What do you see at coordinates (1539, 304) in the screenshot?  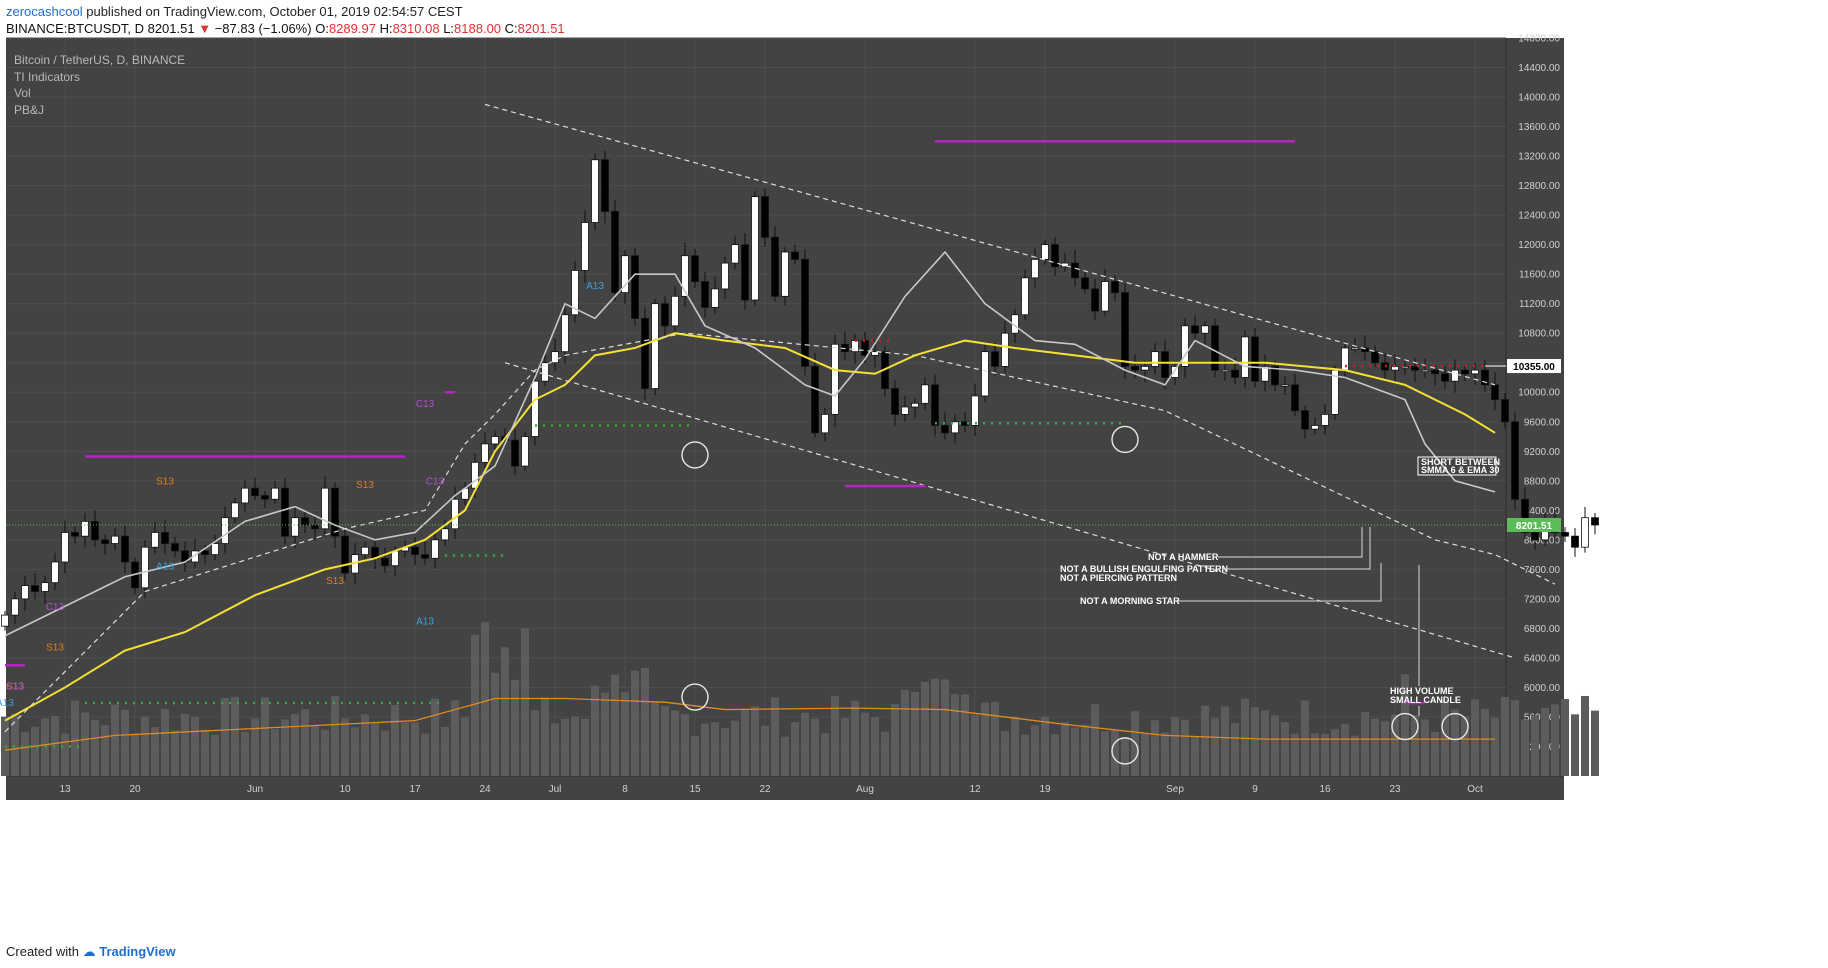 I see `y-tick-label: 11200.00` at bounding box center [1539, 304].